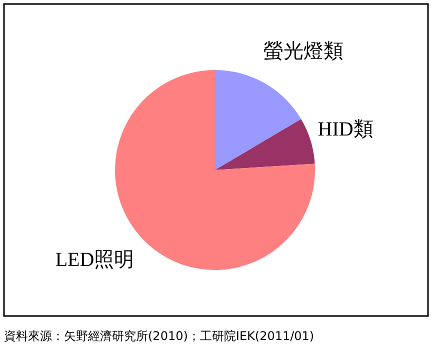 The width and height of the screenshot is (433, 350). What do you see at coordinates (94, 260) in the screenshot?
I see `slice-label: LED照明` at bounding box center [94, 260].